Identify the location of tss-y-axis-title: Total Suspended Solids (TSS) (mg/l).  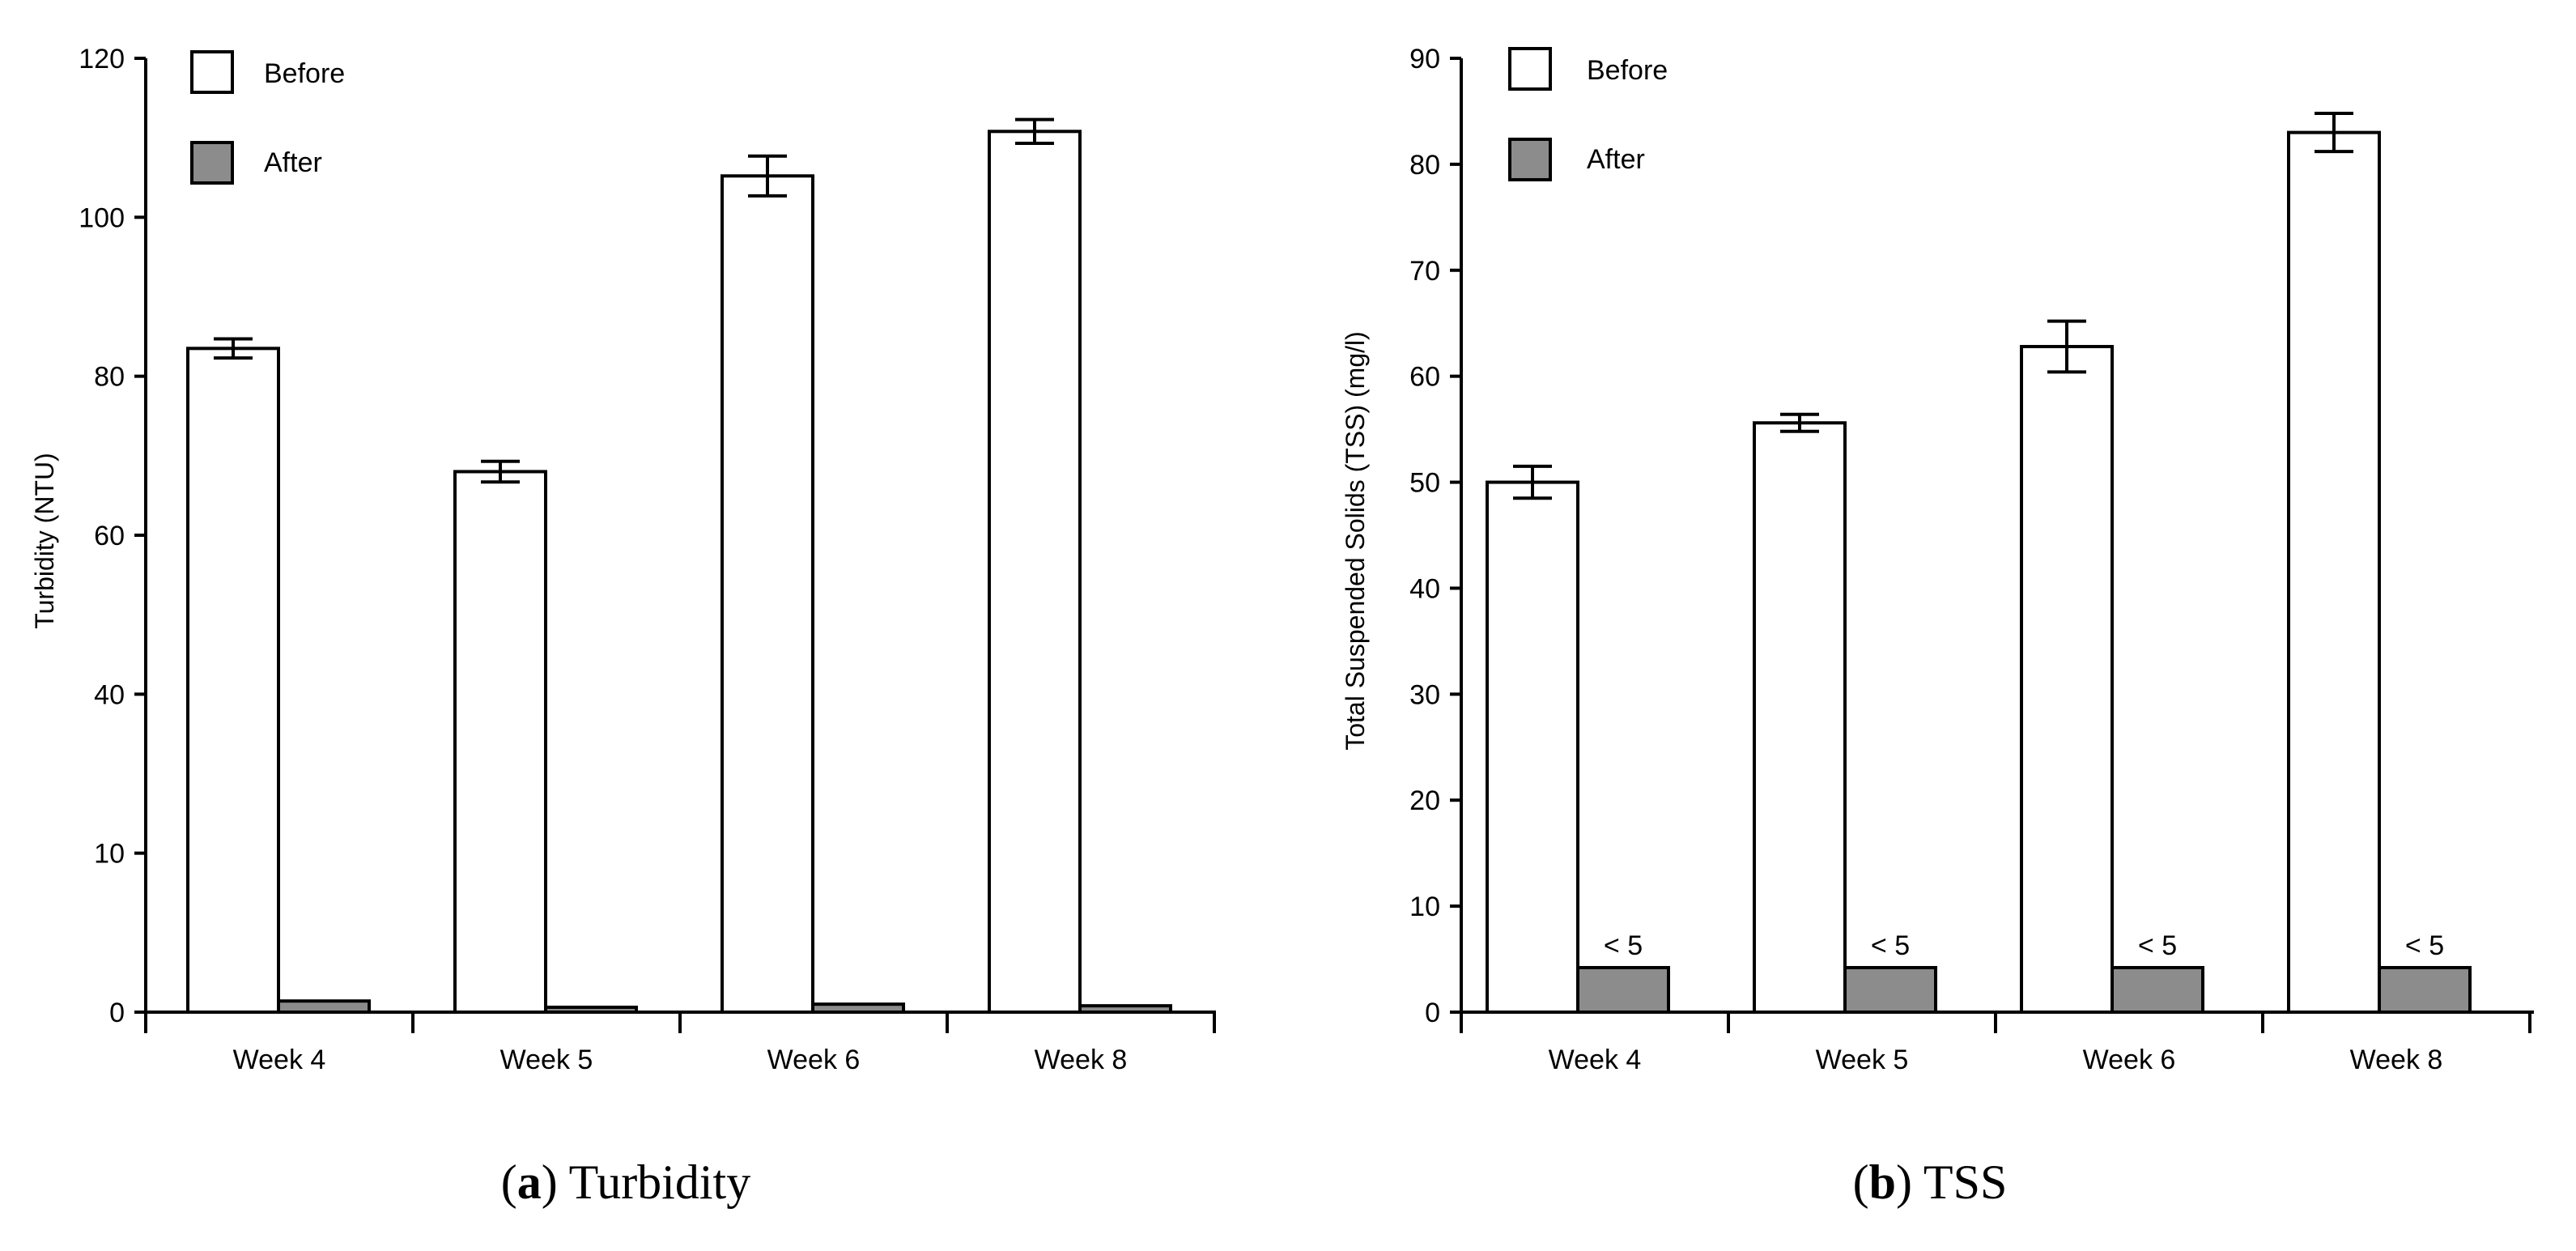
(1355, 541).